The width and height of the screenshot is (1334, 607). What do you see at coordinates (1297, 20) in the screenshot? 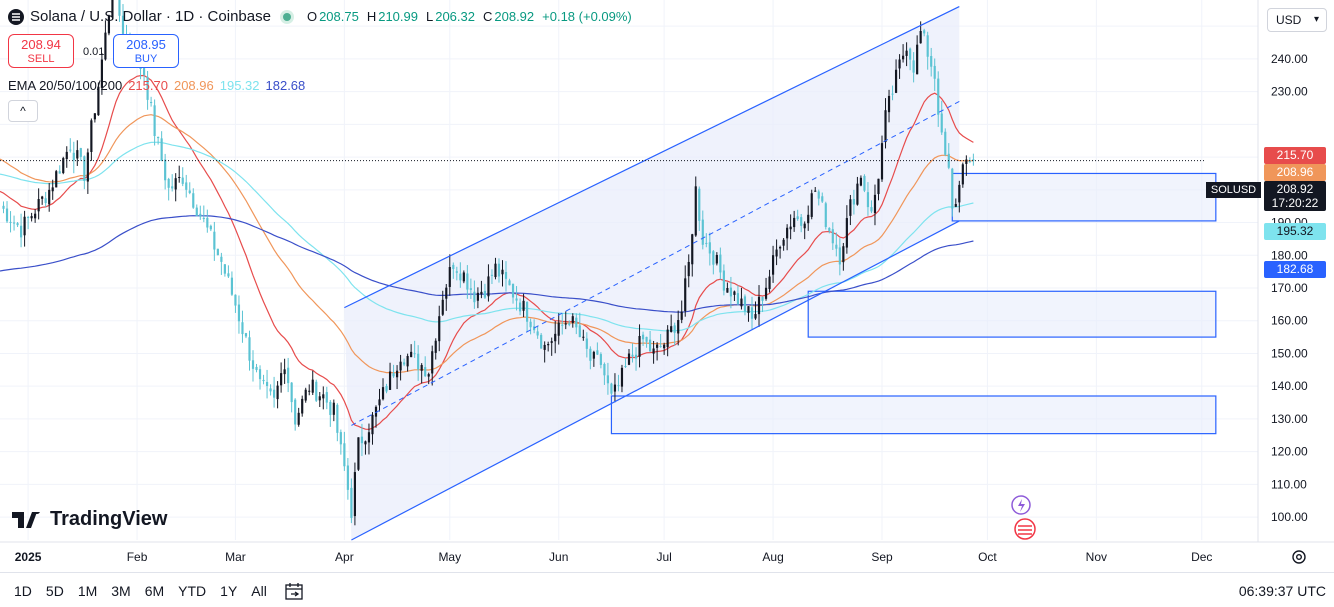
I see `currency-select: USD ▾` at bounding box center [1297, 20].